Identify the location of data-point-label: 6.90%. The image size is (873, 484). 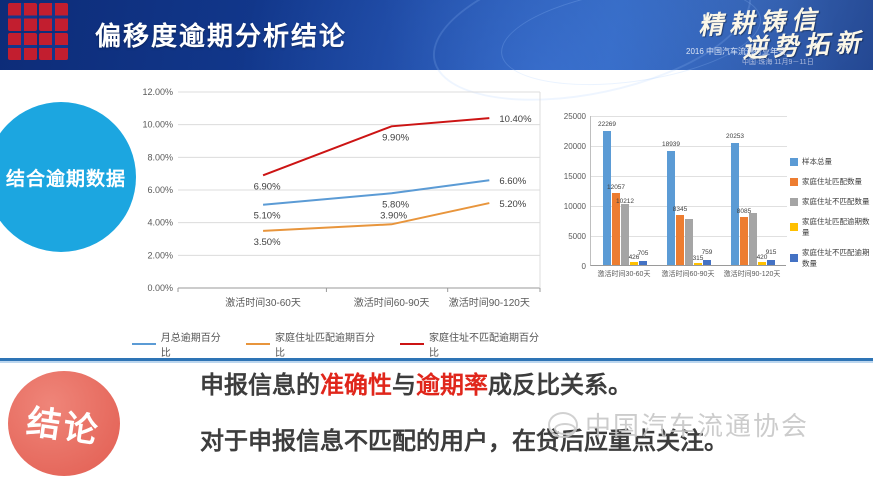
(267, 186).